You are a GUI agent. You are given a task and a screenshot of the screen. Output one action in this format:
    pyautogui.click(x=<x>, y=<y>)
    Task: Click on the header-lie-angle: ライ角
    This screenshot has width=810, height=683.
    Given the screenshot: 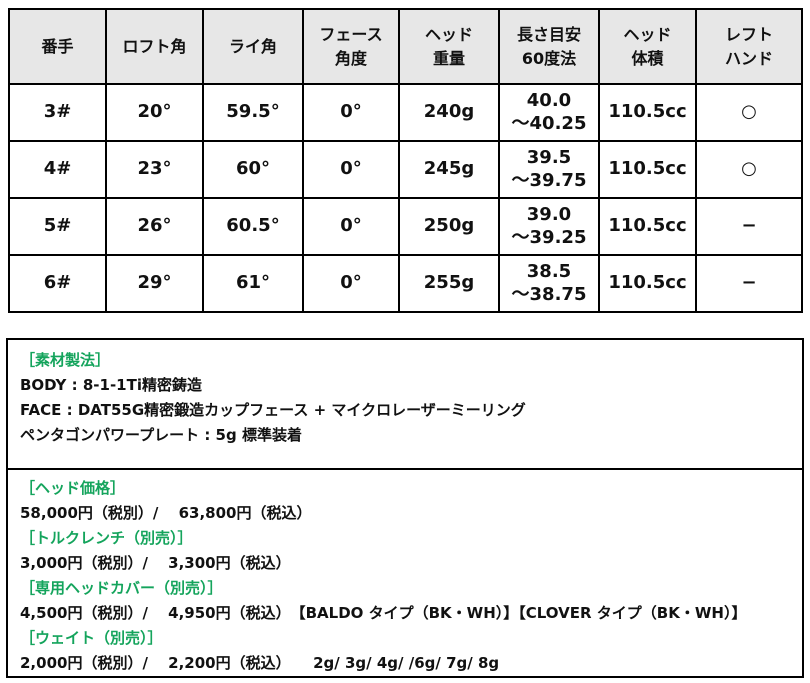 What is the action you would take?
    pyautogui.click(x=253, y=46)
    